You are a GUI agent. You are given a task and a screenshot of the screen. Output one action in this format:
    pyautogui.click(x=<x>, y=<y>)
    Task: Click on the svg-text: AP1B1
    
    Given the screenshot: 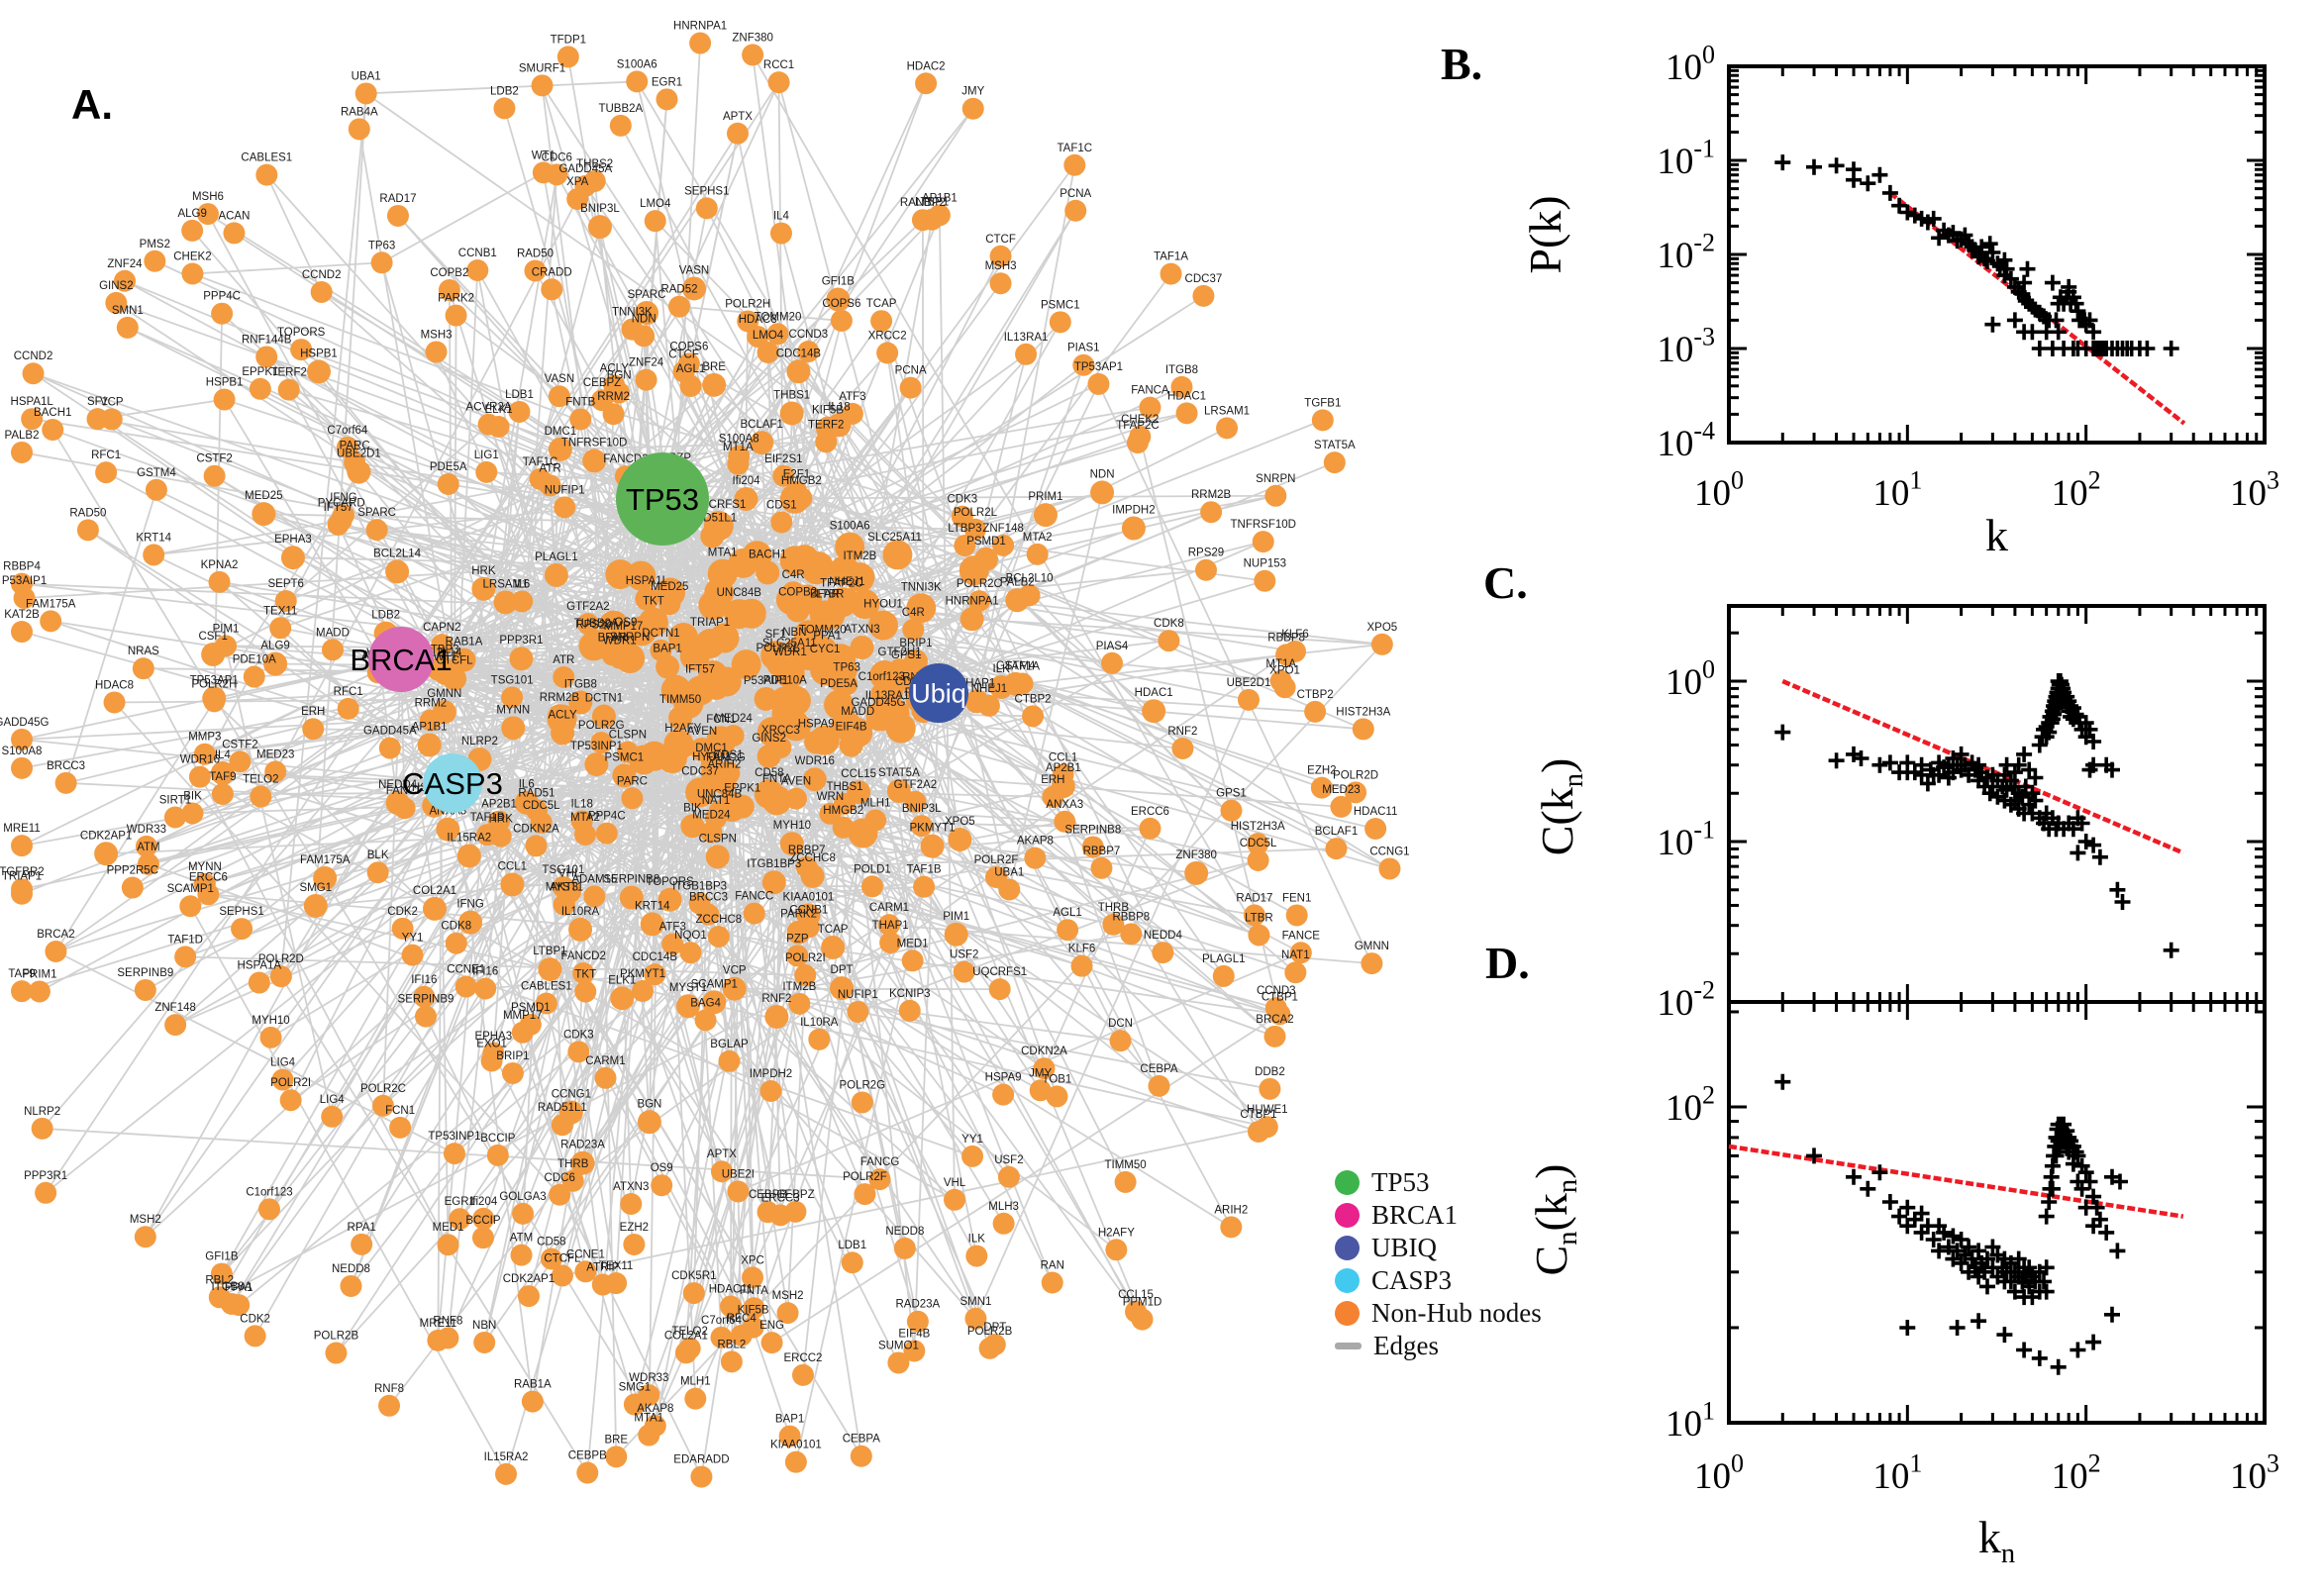 What is the action you would take?
    pyautogui.click(x=430, y=727)
    